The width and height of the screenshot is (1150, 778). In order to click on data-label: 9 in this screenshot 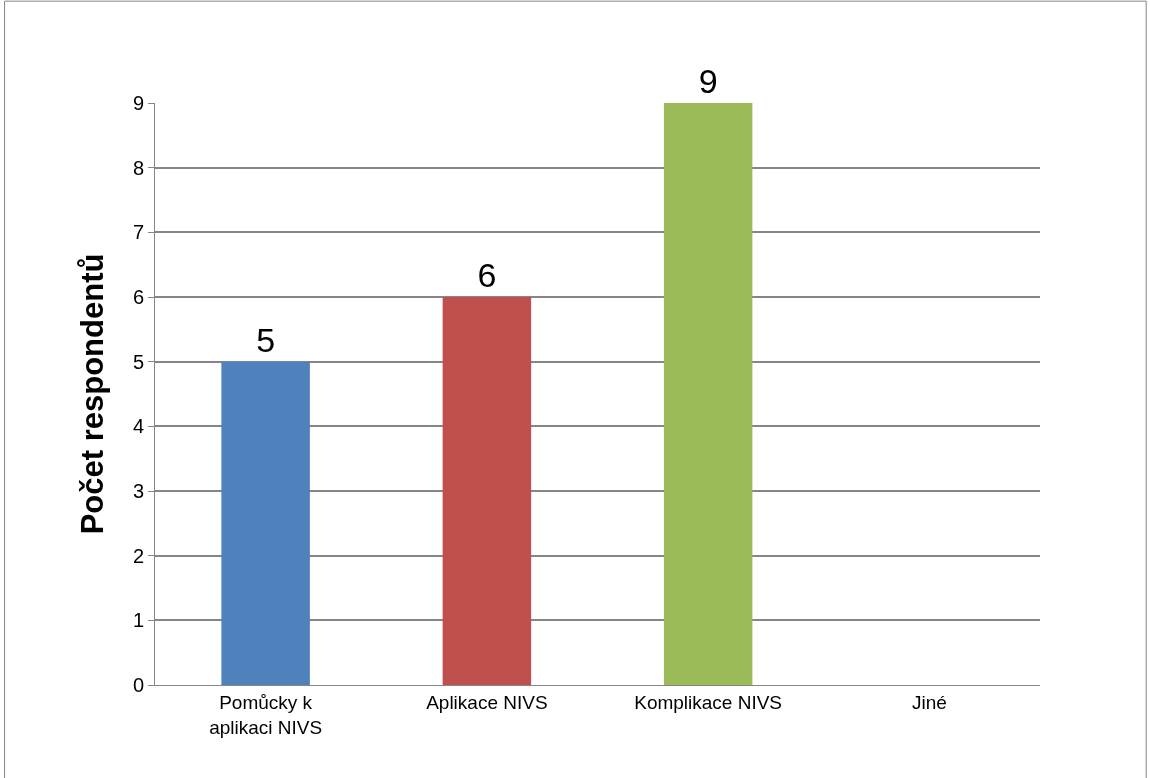, I will do `click(708, 81)`.